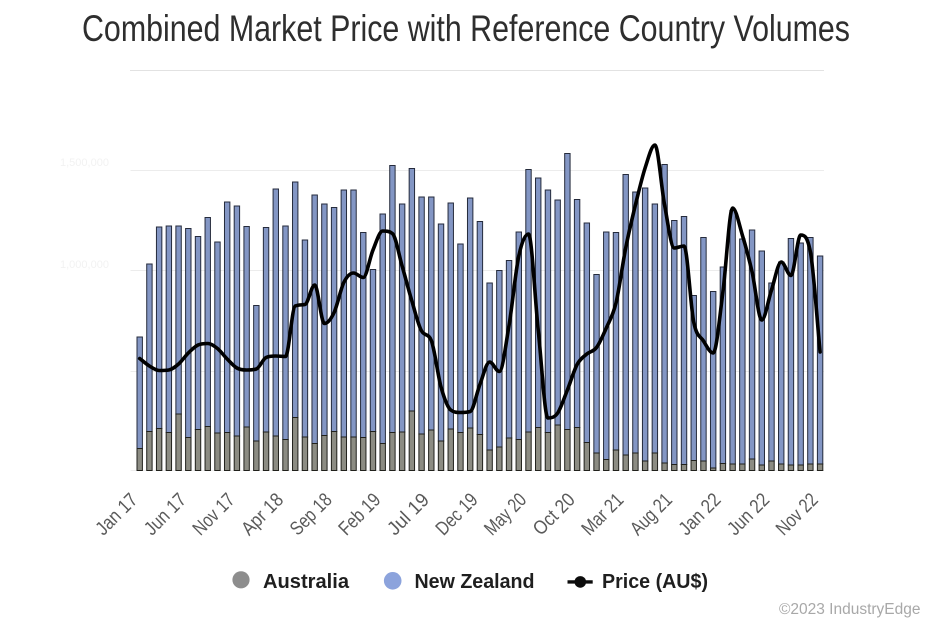 Image resolution: width=936 pixels, height=629 pixels. What do you see at coordinates (475, 581) in the screenshot?
I see `svg-text: New Zealand` at bounding box center [475, 581].